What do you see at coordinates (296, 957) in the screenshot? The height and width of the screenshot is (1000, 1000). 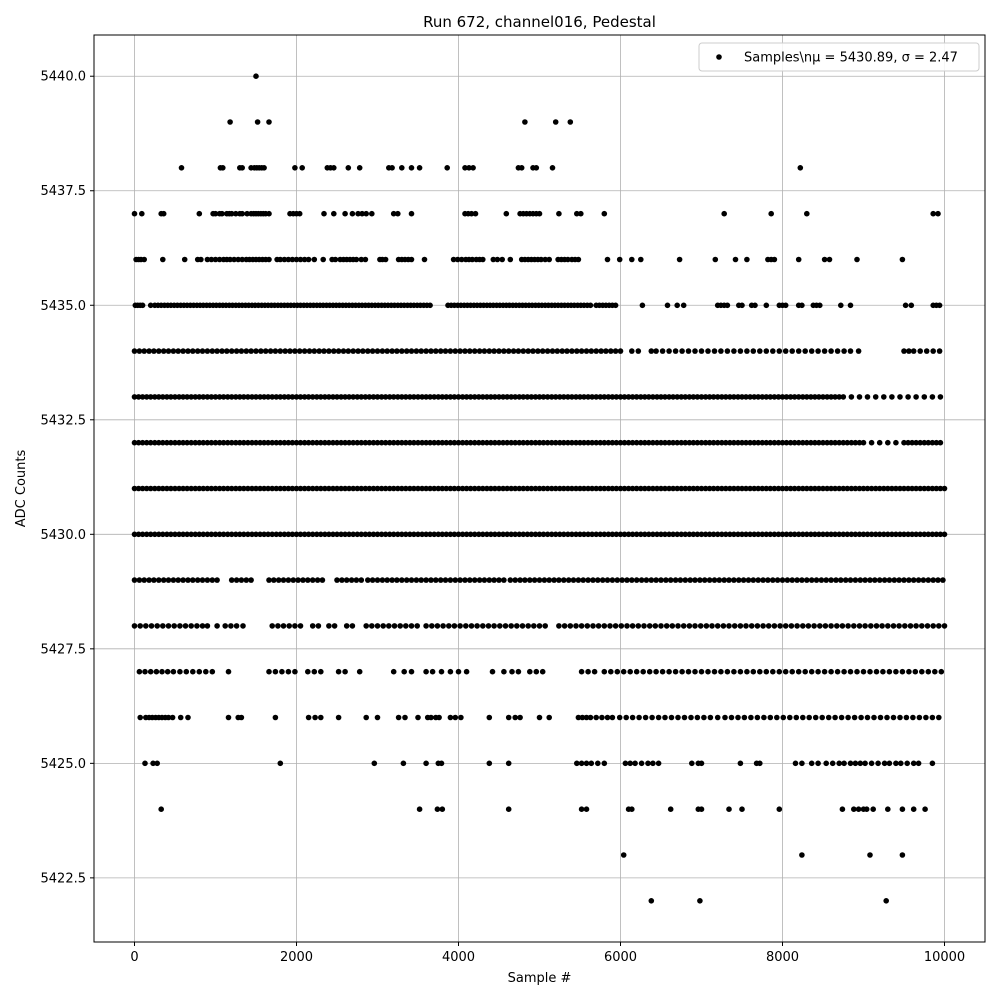 I see `x-tick-label: 2000` at bounding box center [296, 957].